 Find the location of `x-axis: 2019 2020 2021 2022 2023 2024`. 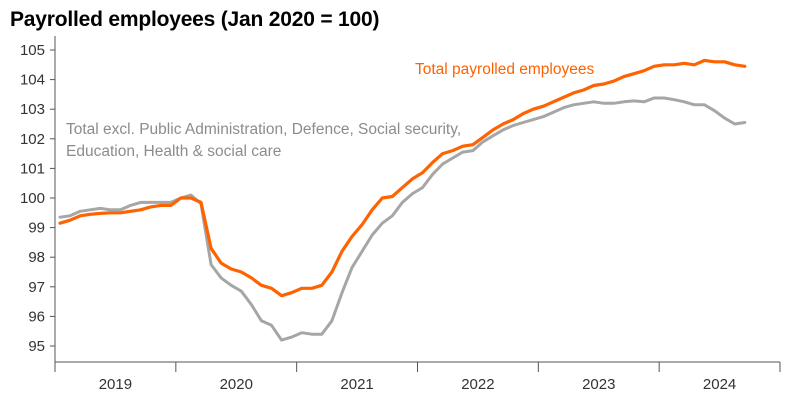

x-axis: 2019 2020 2021 2022 2023 2024 is located at coordinates (417, 377).